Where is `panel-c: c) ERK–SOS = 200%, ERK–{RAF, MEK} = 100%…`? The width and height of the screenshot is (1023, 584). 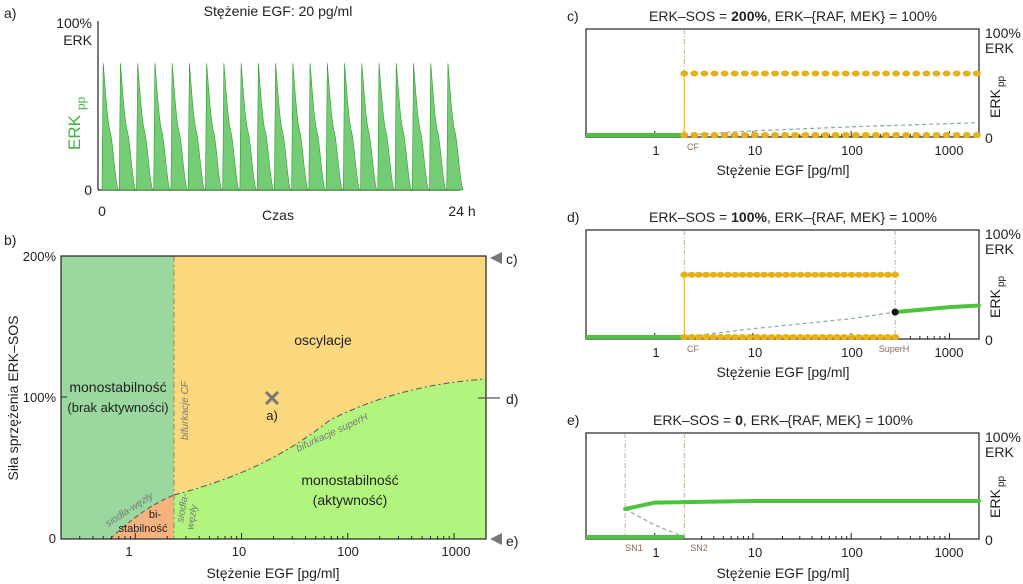
panel-c: c) ERK–SOS = 200%, ERK–{RAF, MEK} = 100%… is located at coordinates (794, 93).